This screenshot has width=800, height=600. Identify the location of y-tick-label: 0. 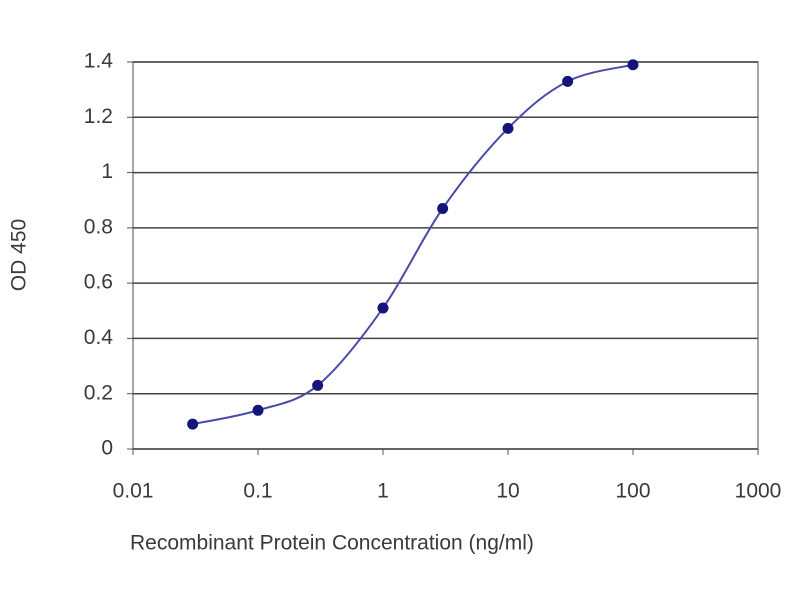
(107, 448).